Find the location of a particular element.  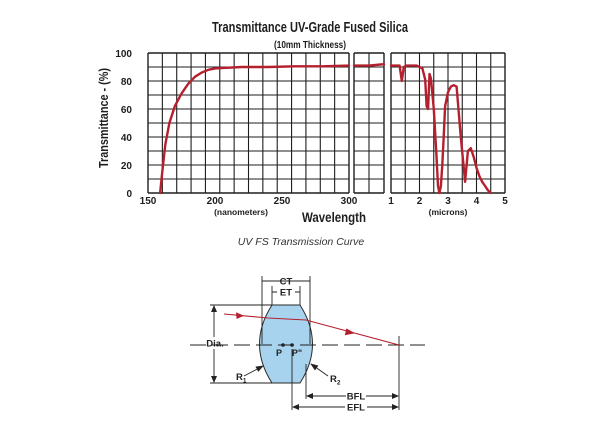

figure-caption: UV FS Transmission Curve is located at coordinates (301, 242).